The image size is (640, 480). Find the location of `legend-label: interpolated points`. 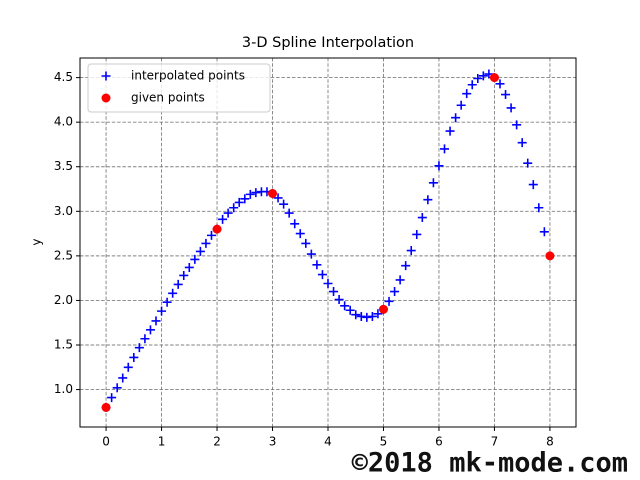

legend-label: interpolated points is located at coordinates (188, 76).